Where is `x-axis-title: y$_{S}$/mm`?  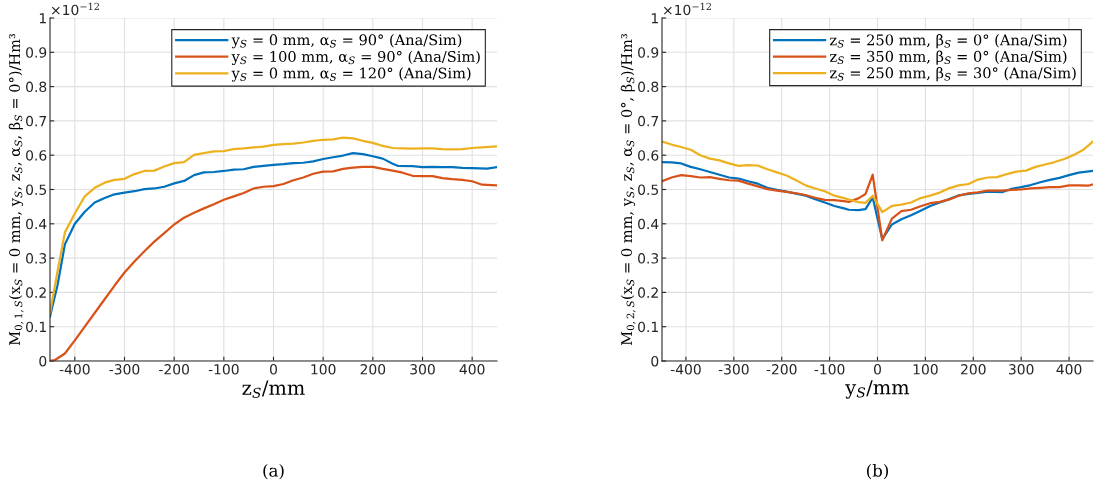 x-axis-title: y$_{S}$/mm is located at coordinates (877, 389).